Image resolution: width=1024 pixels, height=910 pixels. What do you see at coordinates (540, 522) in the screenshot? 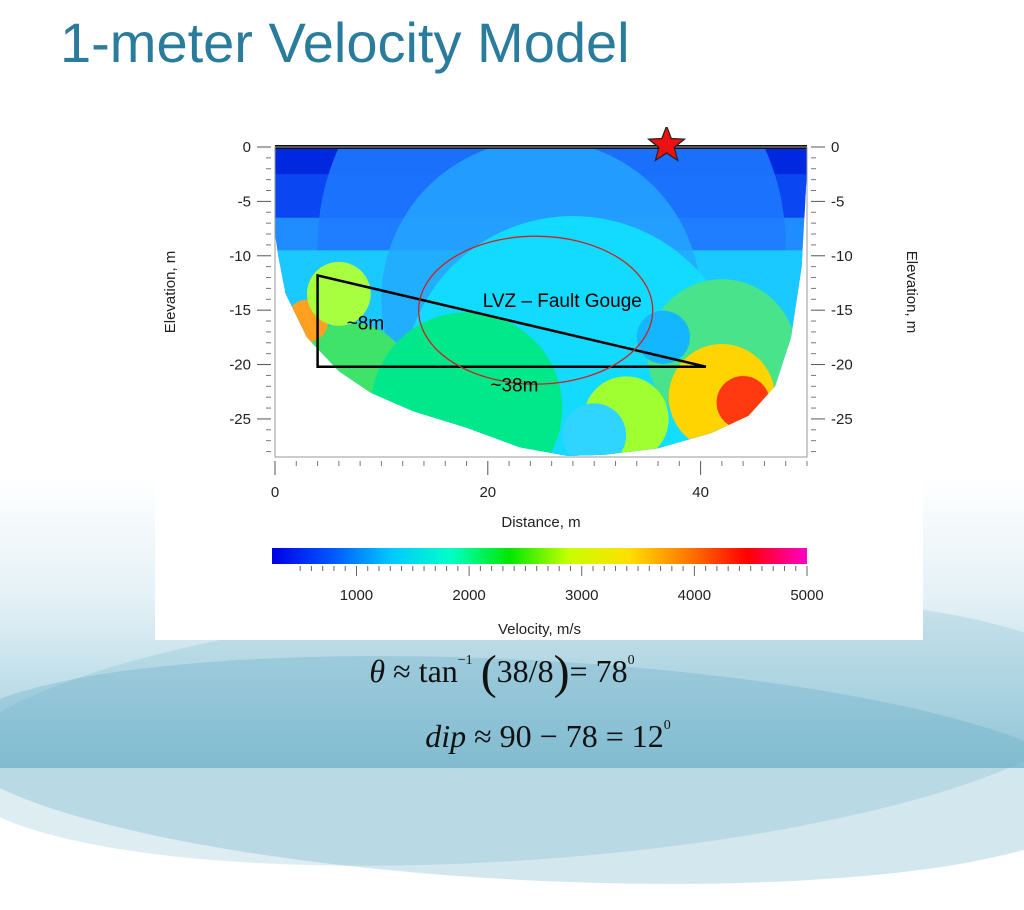
I see `x-axis-label: Distance, m` at bounding box center [540, 522].